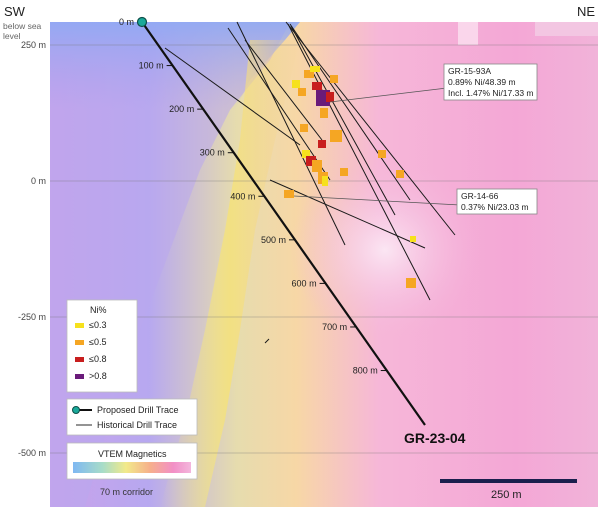 The width and height of the screenshot is (600, 507). Describe the element at coordinates (468, 33) in the screenshot. I see `surface-notch` at that location.